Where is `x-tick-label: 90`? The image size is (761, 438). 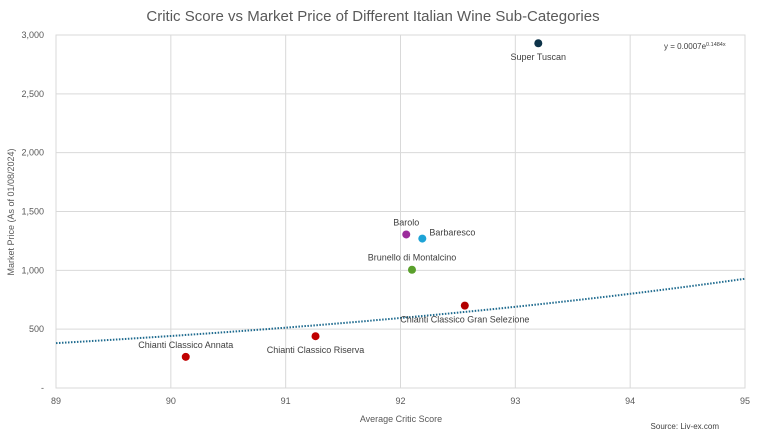
x-tick-label: 90 is located at coordinates (171, 401).